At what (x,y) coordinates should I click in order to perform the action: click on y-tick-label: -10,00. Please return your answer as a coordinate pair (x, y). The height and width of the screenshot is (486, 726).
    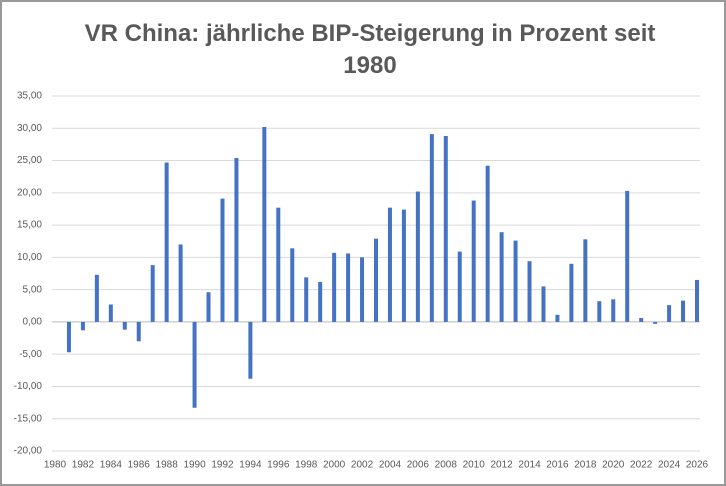
    Looking at the image, I should click on (28, 386).